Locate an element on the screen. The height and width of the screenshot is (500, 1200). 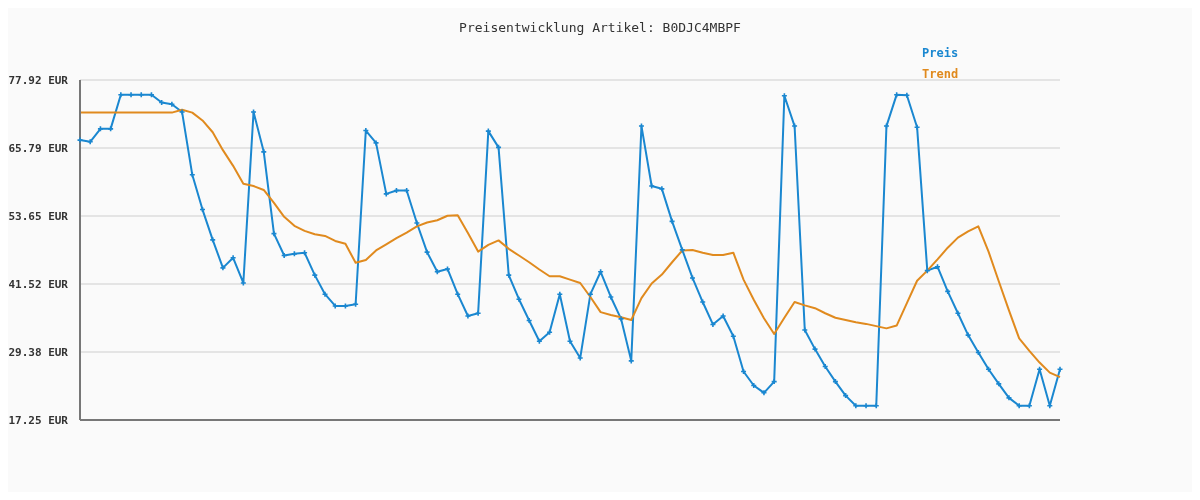
y-tick-label: 65.79 EUR is located at coordinates (38, 148).